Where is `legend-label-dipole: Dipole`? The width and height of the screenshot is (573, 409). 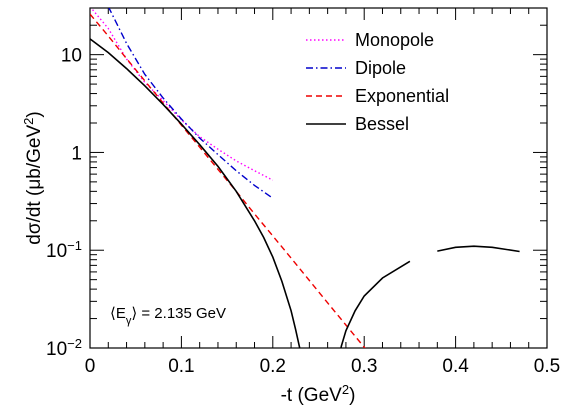 legend-label-dipole: Dipole is located at coordinates (380, 68).